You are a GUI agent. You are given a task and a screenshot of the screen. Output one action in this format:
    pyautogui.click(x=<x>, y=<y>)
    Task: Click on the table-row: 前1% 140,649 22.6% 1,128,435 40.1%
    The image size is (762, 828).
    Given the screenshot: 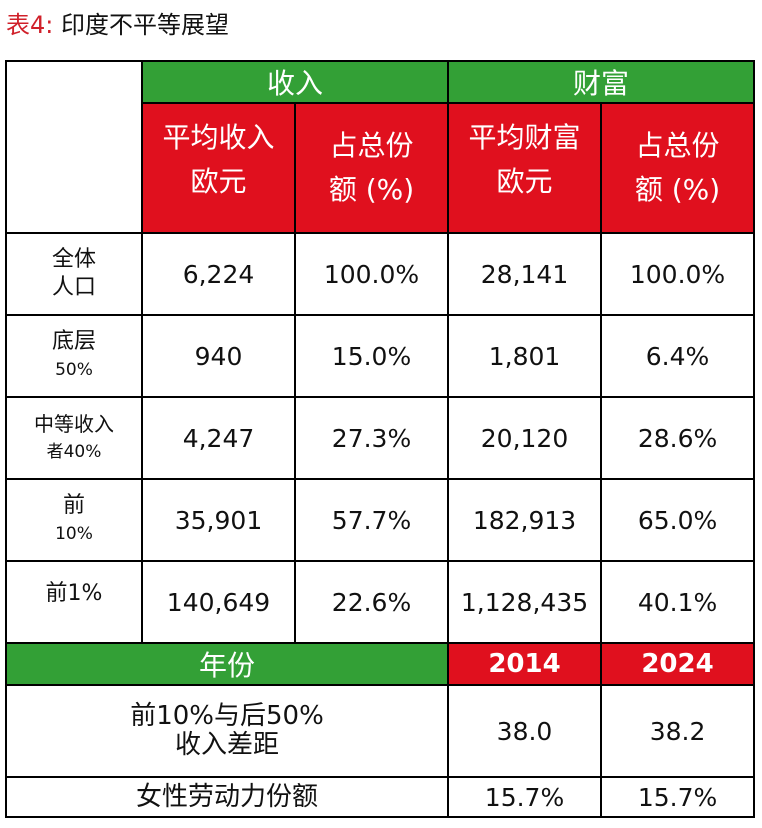 What is the action you would take?
    pyautogui.click(x=380, y=602)
    